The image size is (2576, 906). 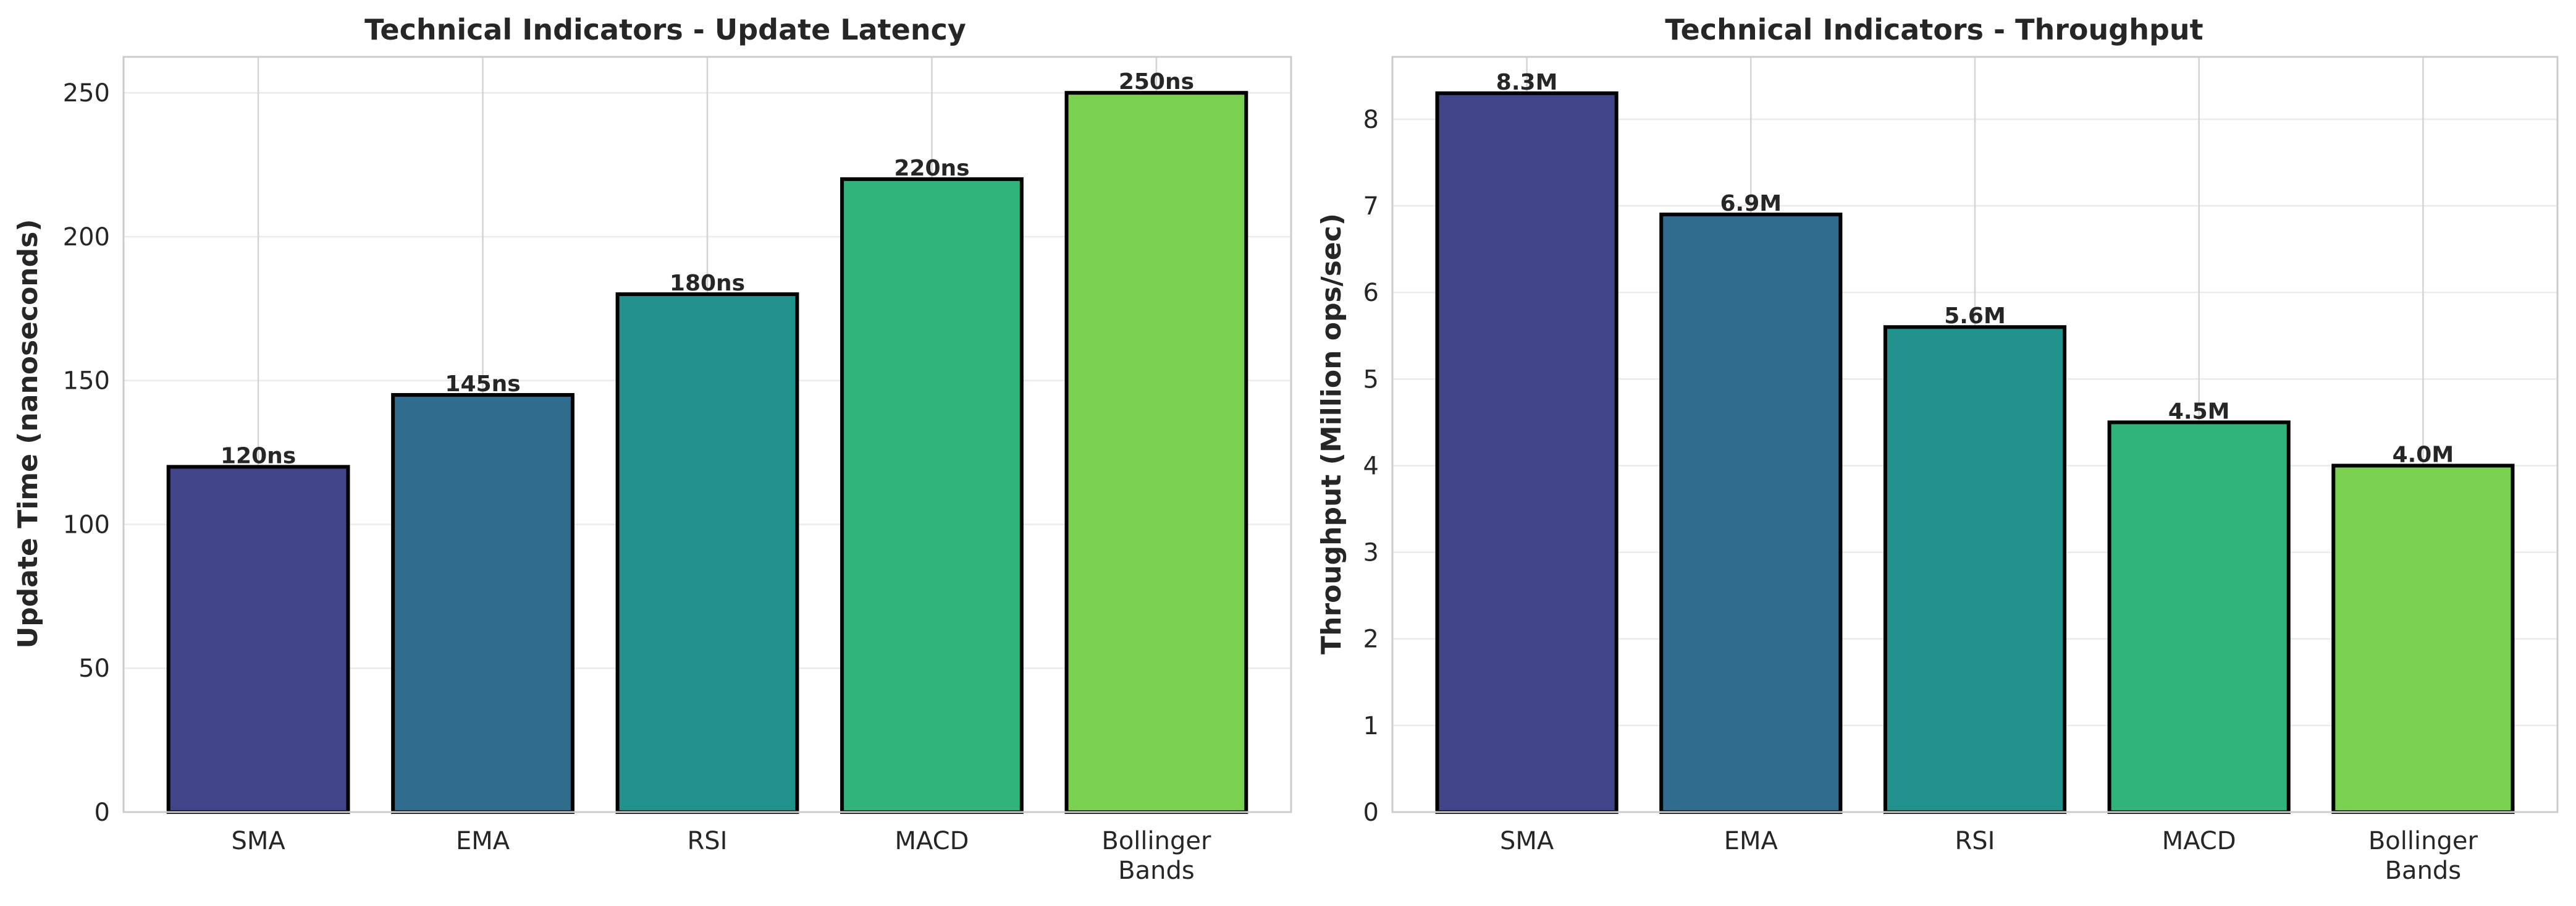 I want to click on throughput-bar-rsi, so click(x=1975, y=569).